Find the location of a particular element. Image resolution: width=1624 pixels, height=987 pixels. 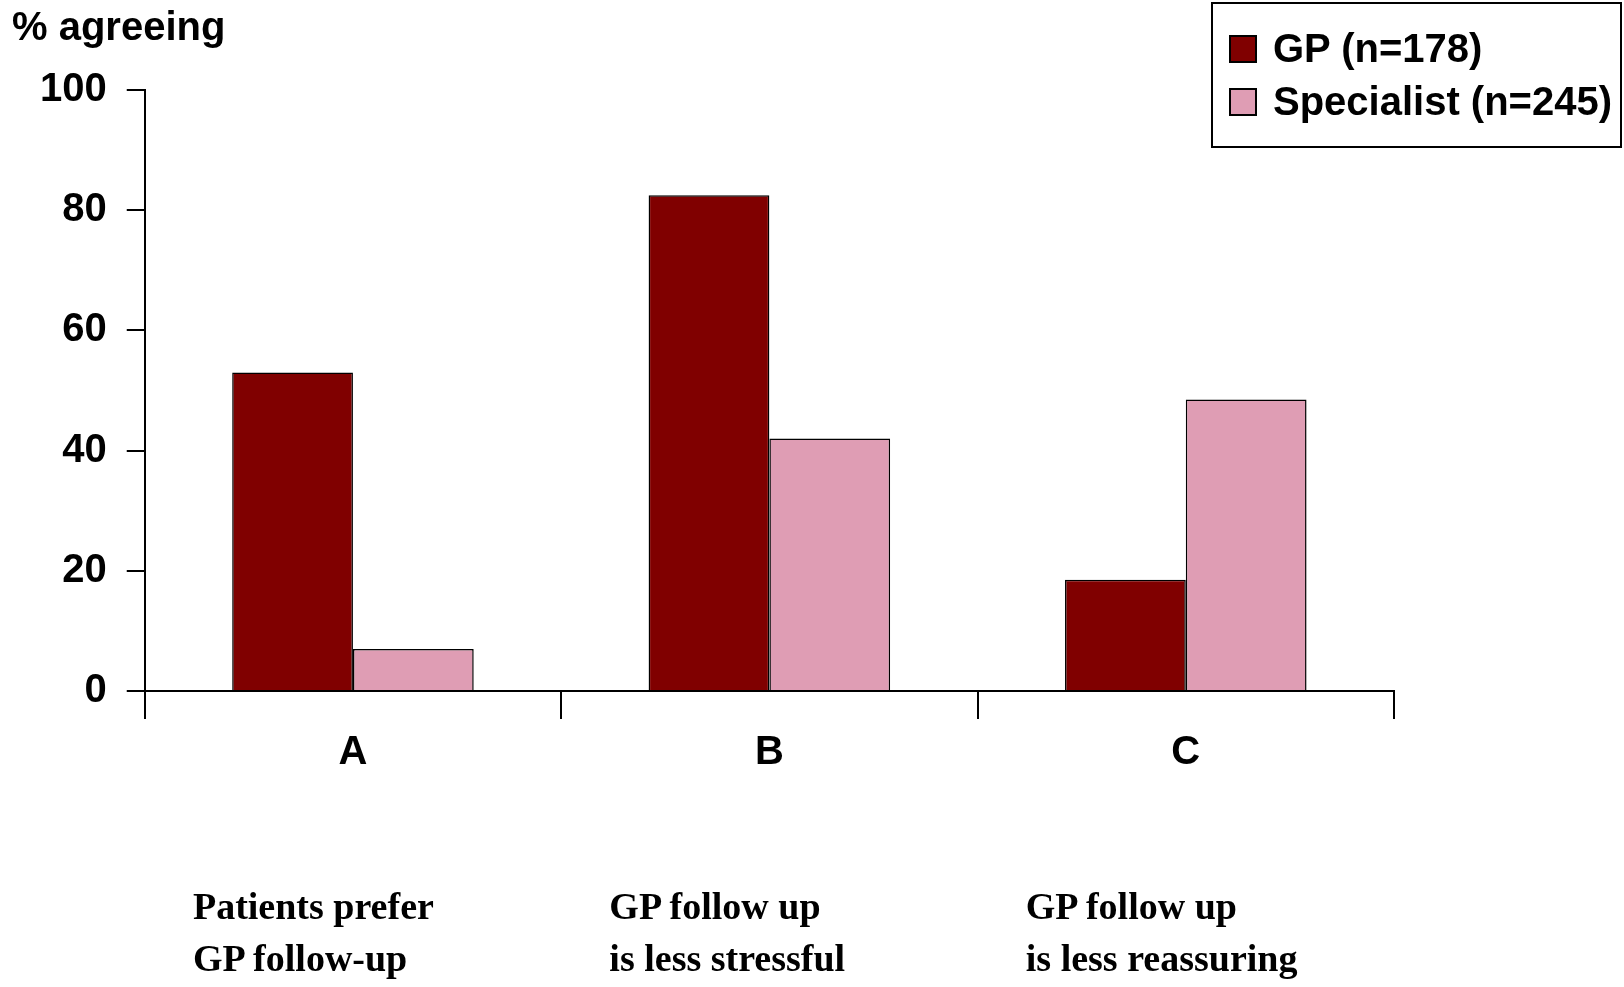

y-tick-label: 40 is located at coordinates (84, 447).